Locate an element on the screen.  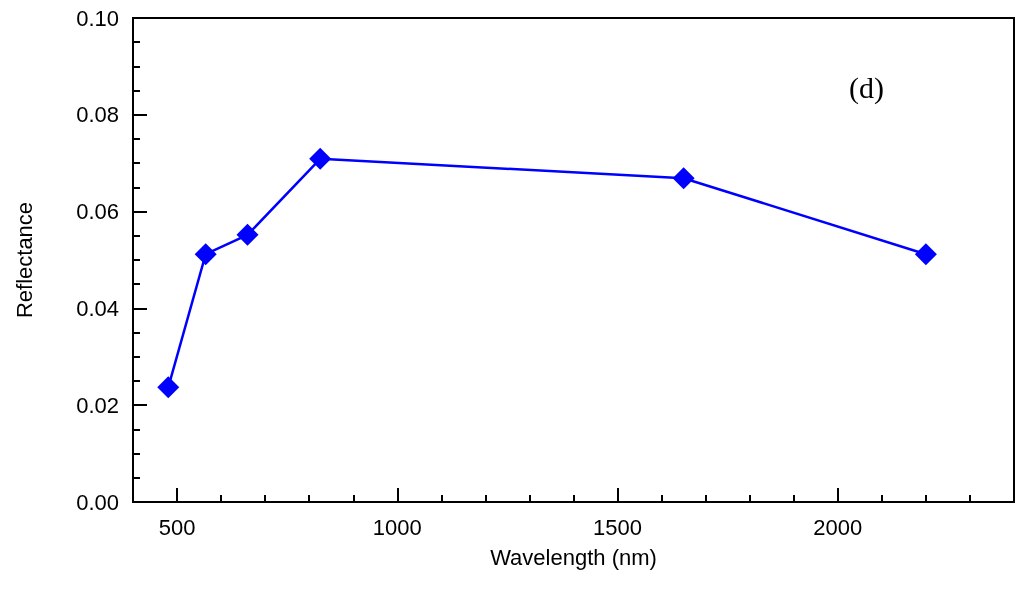
y-axis-title: Reflectance is located at coordinates (24, 260).